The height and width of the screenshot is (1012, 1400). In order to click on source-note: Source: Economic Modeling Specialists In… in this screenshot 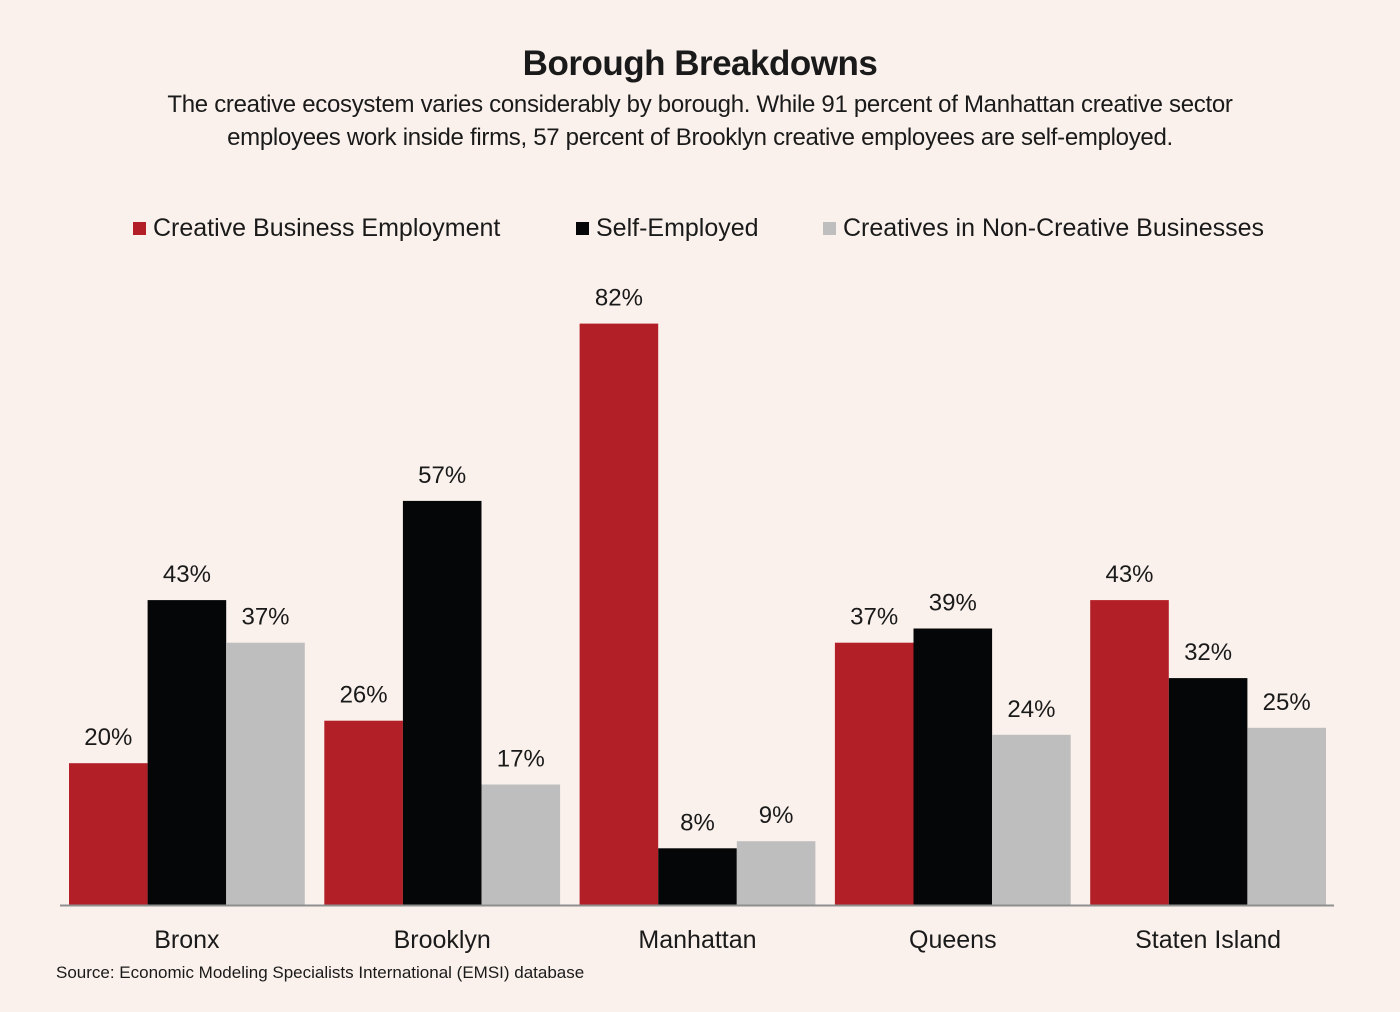, I will do `click(320, 972)`.